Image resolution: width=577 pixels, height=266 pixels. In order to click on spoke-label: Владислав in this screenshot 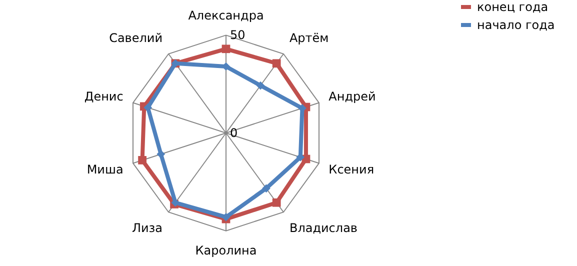, I will do `click(323, 227)`.